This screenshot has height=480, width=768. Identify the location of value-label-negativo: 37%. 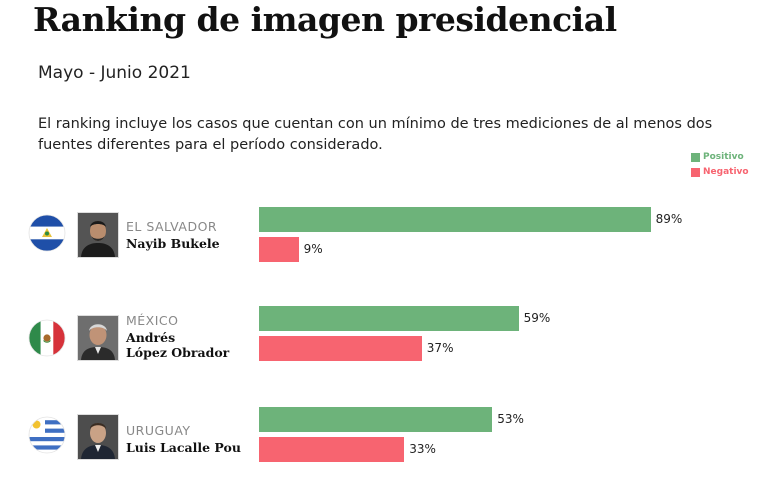
(440, 348).